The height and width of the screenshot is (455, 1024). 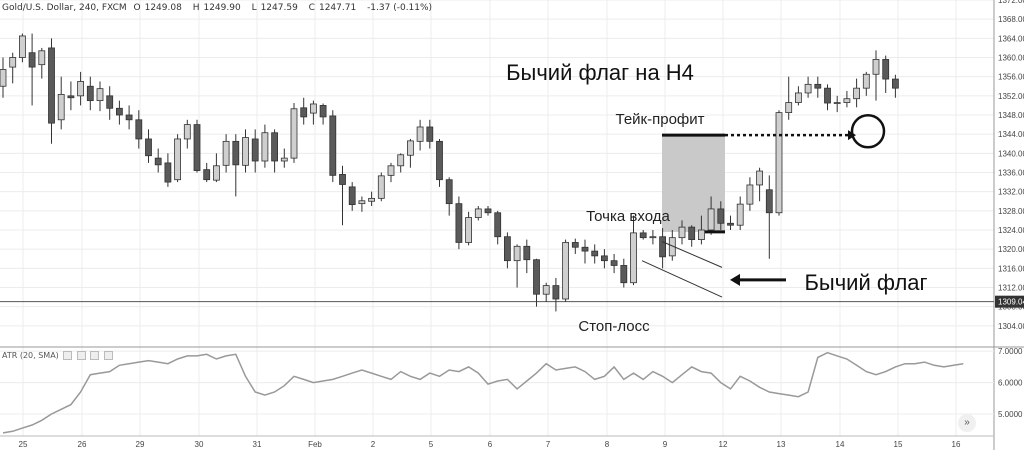 What do you see at coordinates (163, 8) in the screenshot?
I see `open-value: 1249.08` at bounding box center [163, 8].